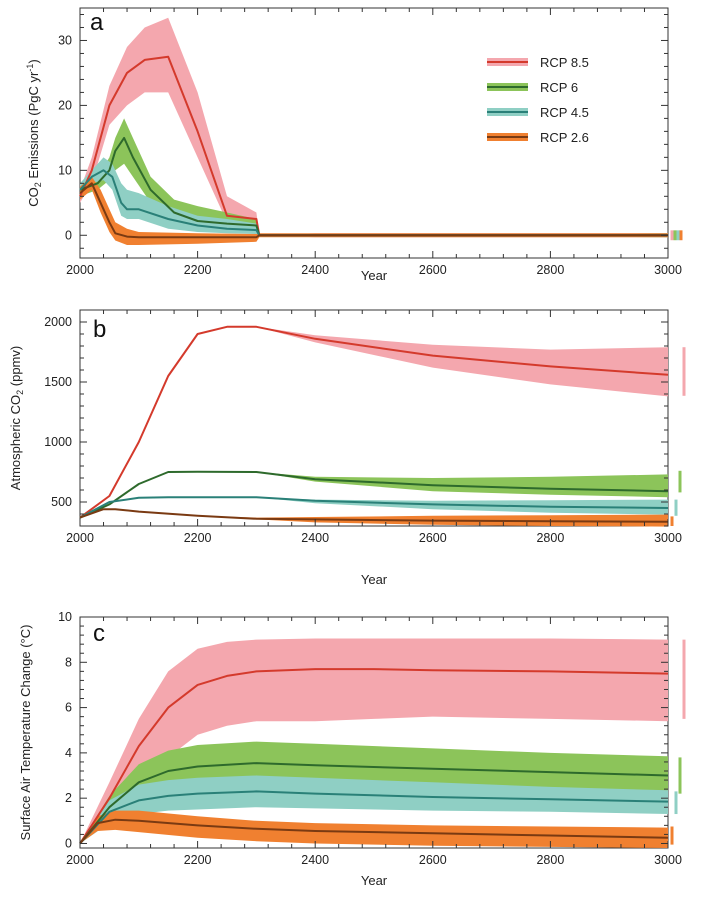  Describe the element at coordinates (65, 40) in the screenshot. I see `y-tick-label: 30` at that location.